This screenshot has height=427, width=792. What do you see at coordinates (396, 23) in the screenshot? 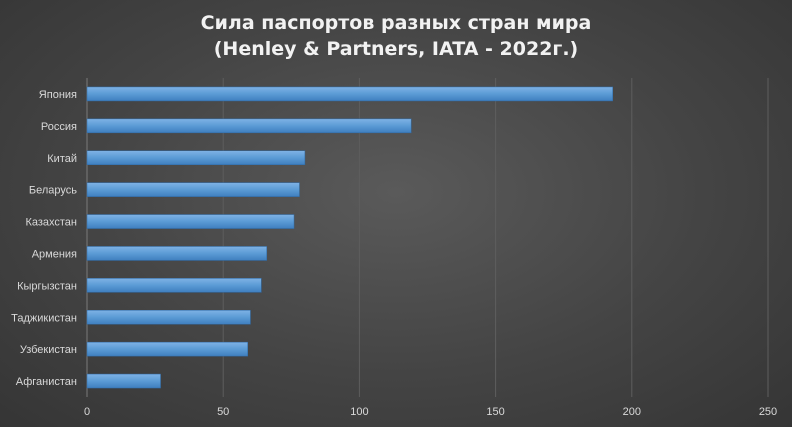
I see `chart-title: Сила паспортов разных стран мира` at bounding box center [396, 23].